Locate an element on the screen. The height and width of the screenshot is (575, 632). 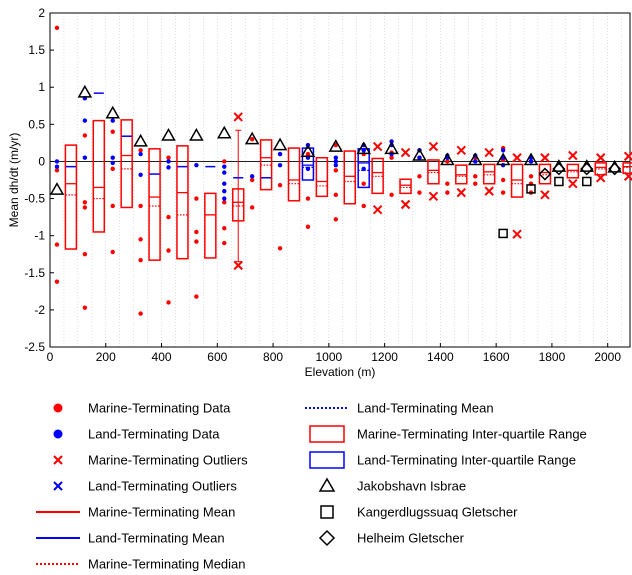
y-tick-label: -1 is located at coordinates (39, 236).